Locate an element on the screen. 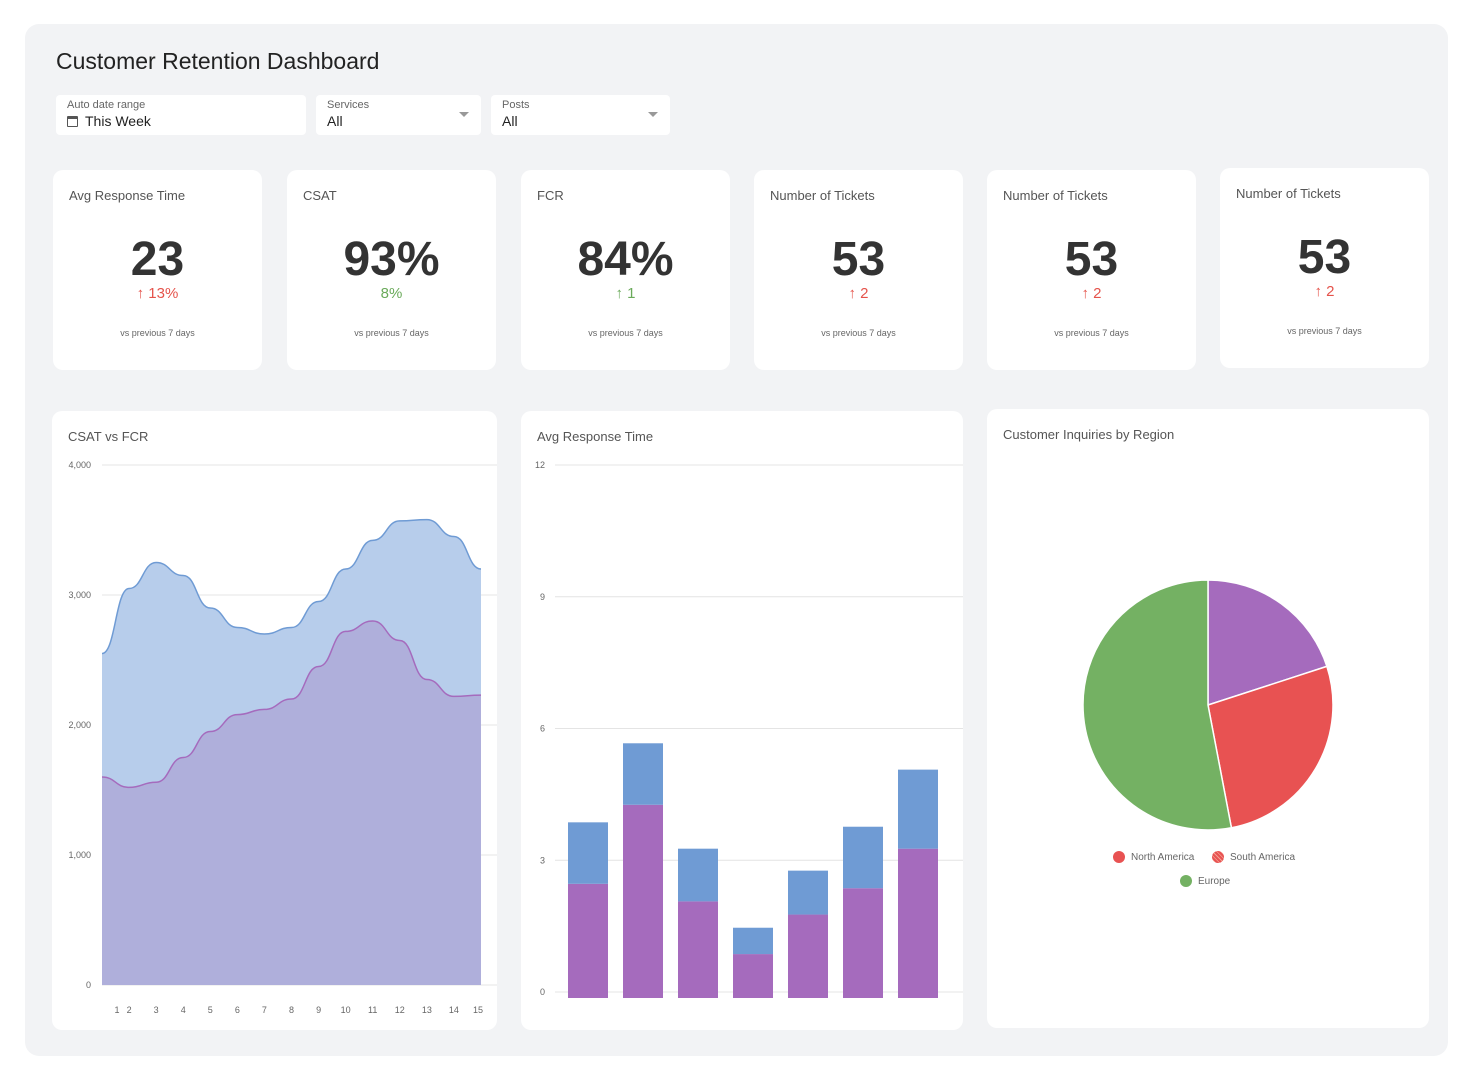  posts-filter: Posts All is located at coordinates (580, 115).